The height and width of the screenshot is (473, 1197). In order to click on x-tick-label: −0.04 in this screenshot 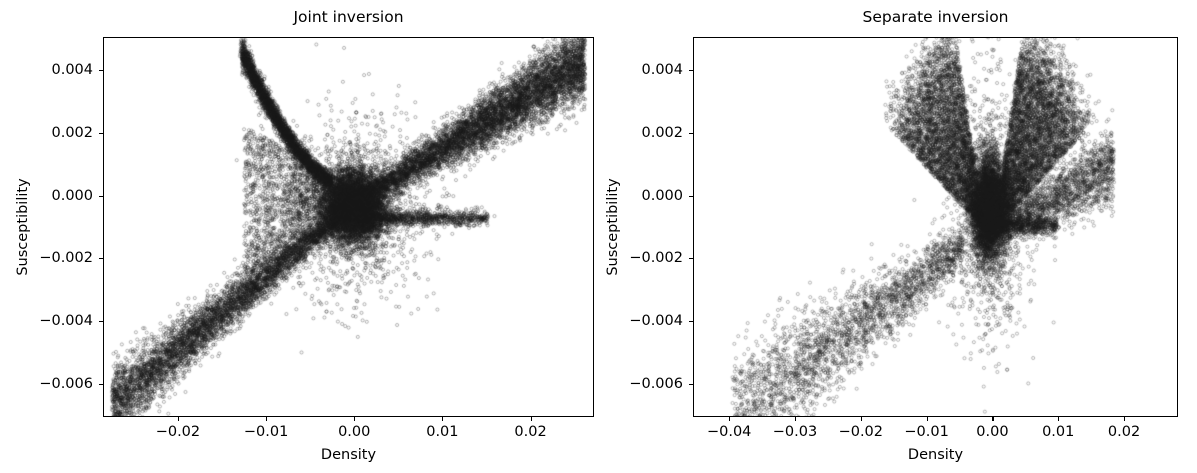, I will do `click(729, 432)`.